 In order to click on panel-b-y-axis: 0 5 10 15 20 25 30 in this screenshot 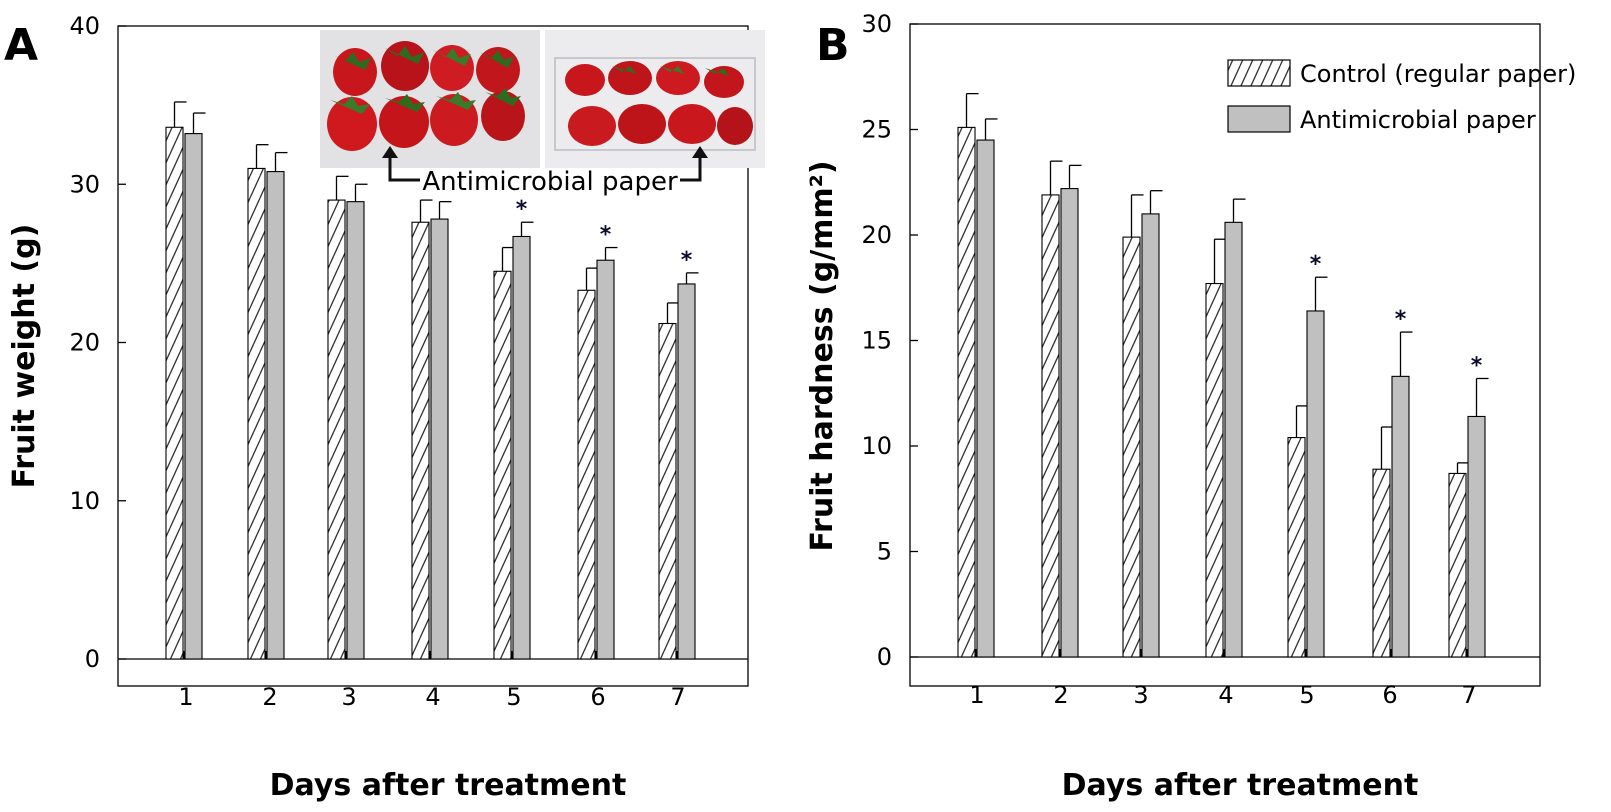, I will do `click(889, 340)`.